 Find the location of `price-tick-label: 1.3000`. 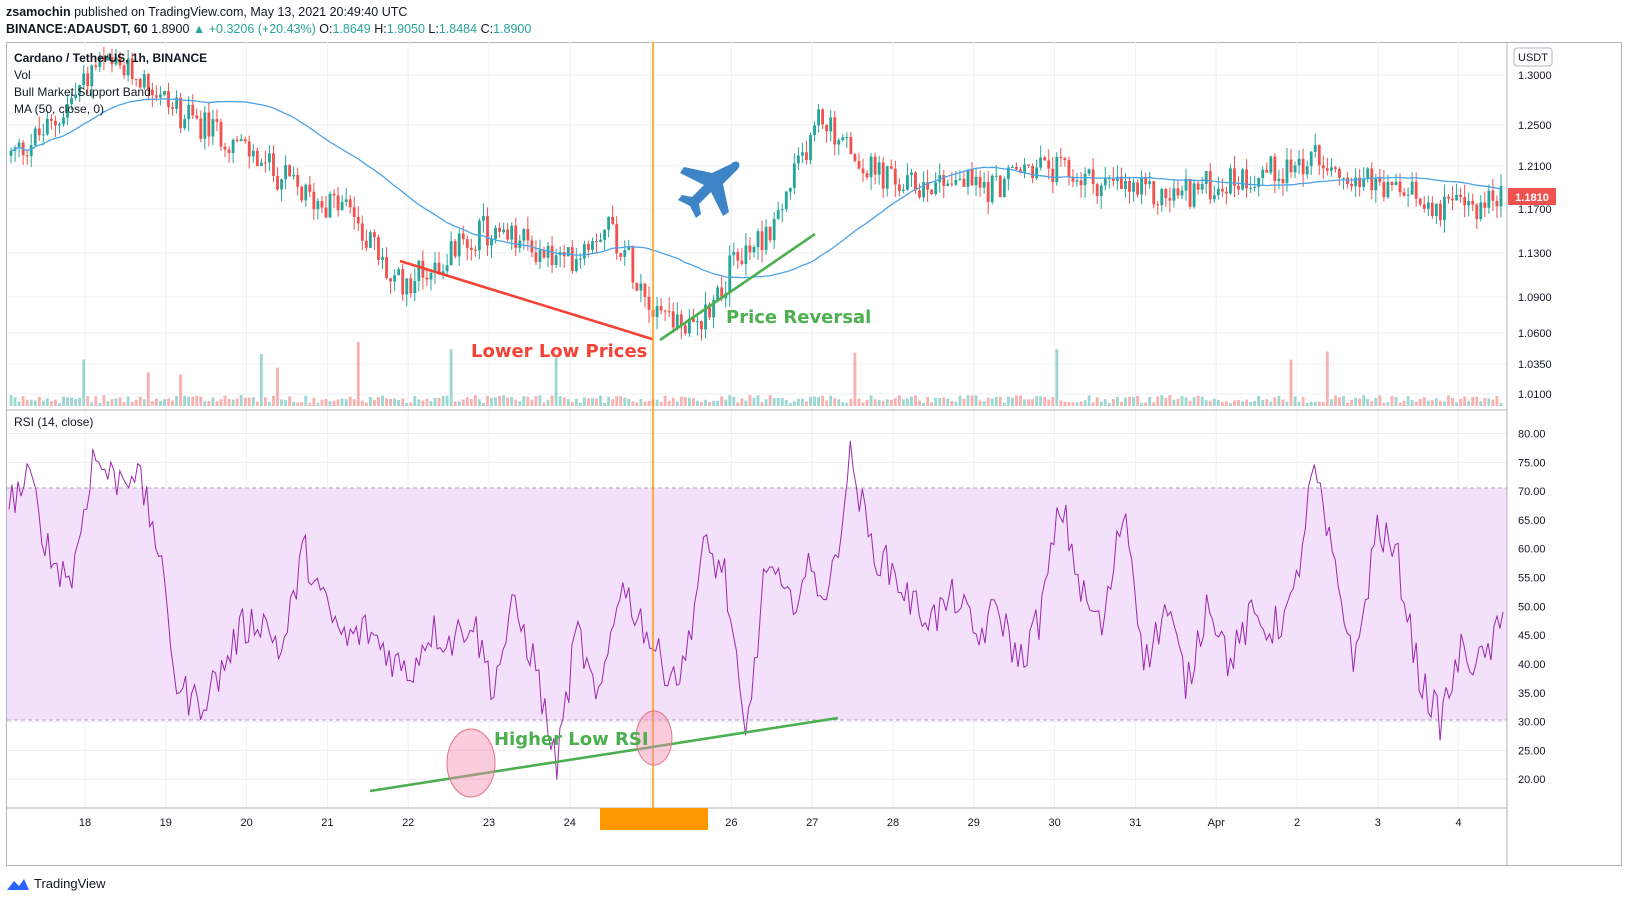

price-tick-label: 1.3000 is located at coordinates (1535, 76).